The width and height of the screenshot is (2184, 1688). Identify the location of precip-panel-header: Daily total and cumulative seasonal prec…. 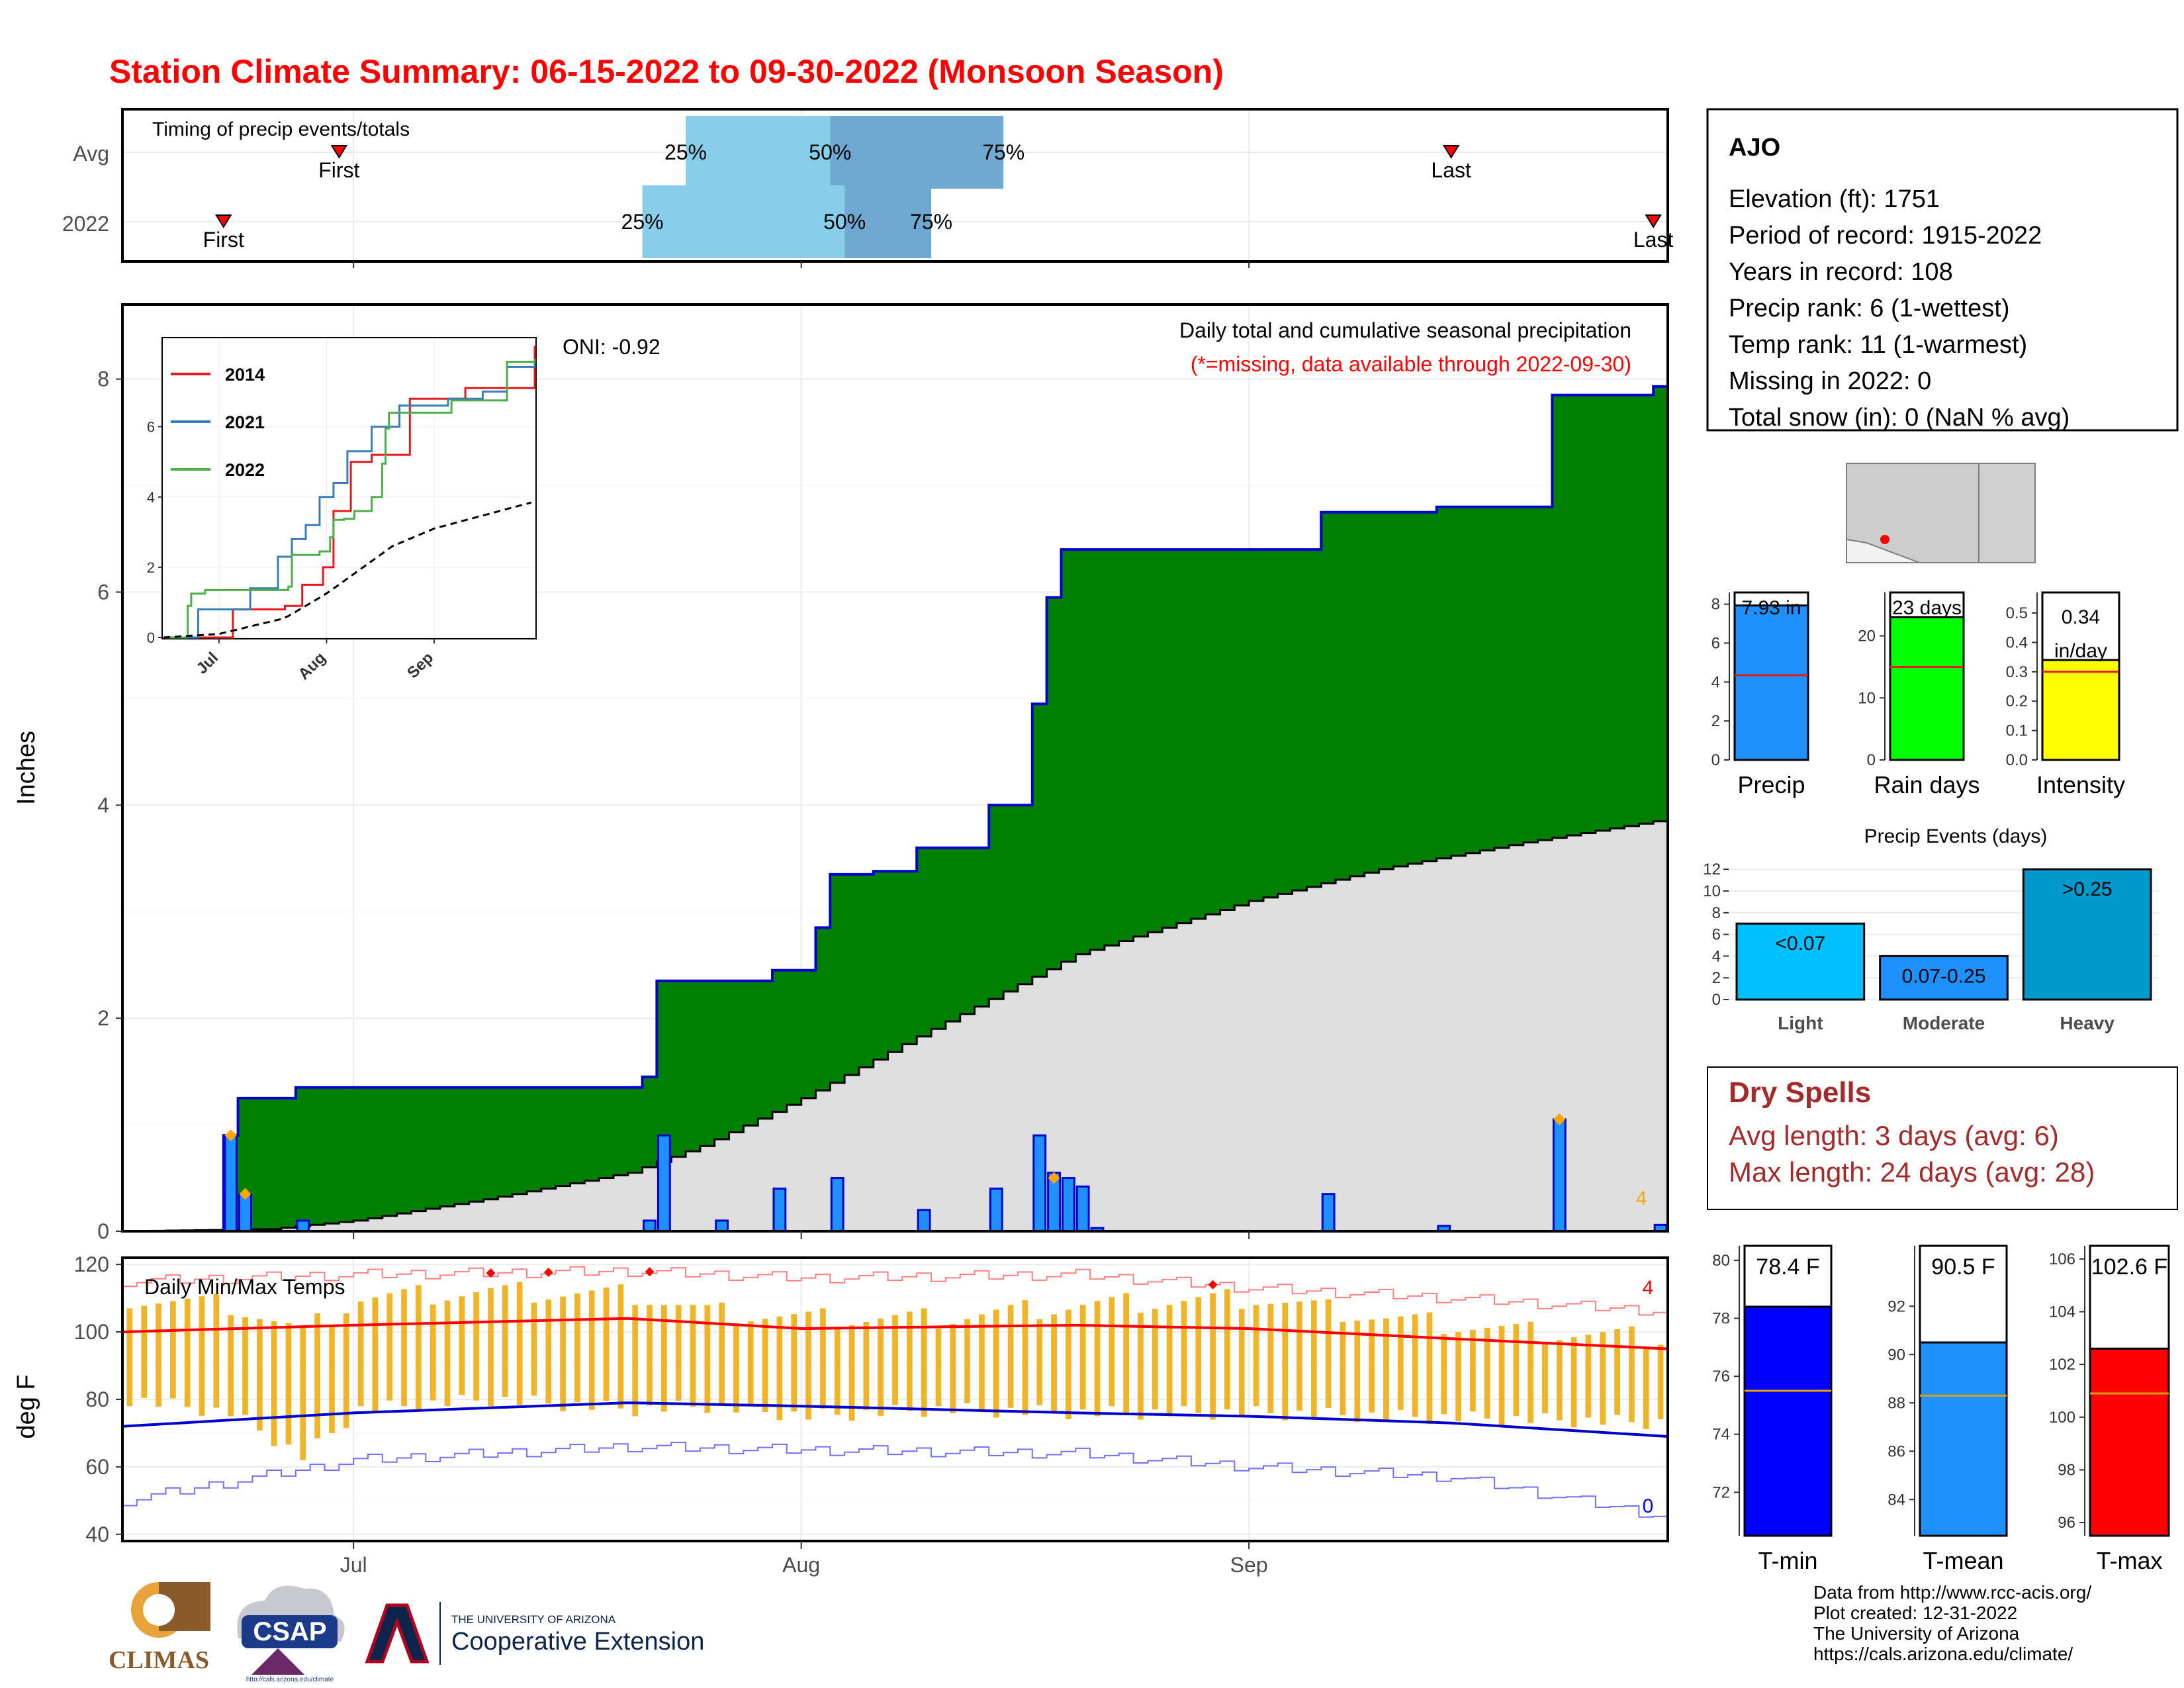
(1405, 330).